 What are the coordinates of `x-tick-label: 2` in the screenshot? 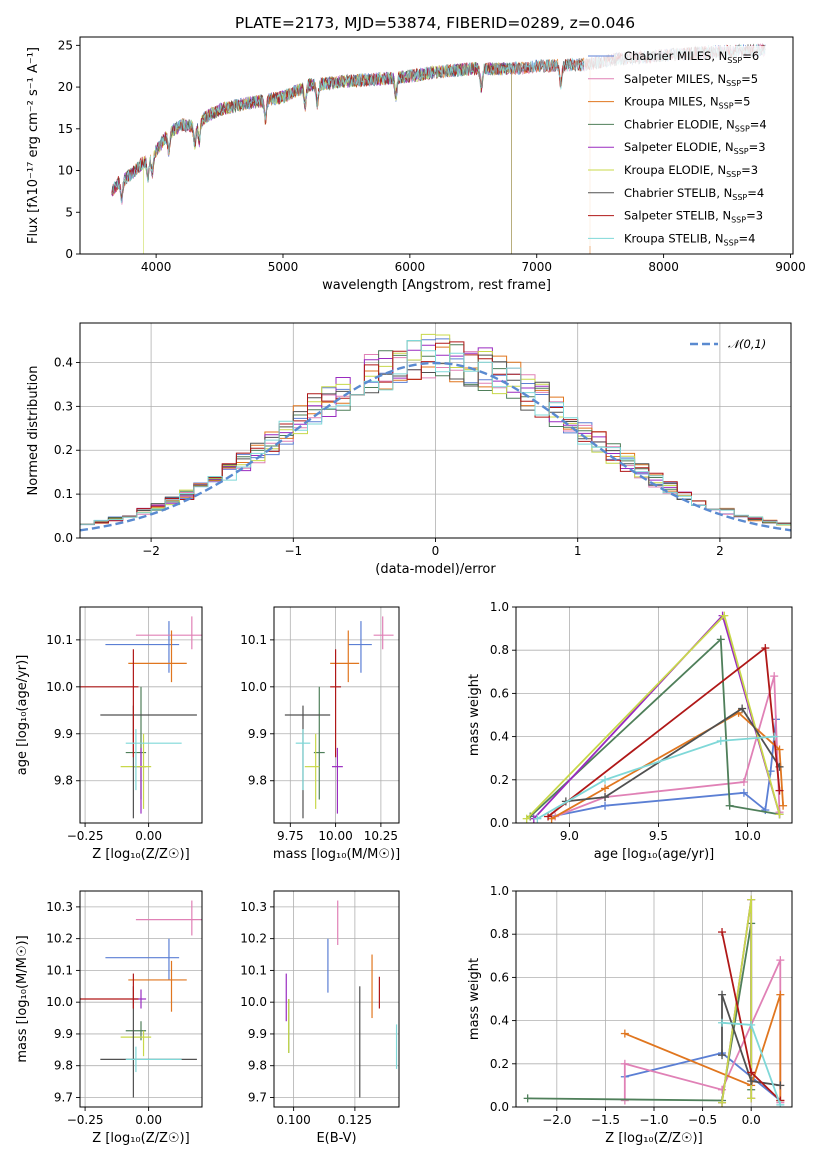 It's located at (720, 551).